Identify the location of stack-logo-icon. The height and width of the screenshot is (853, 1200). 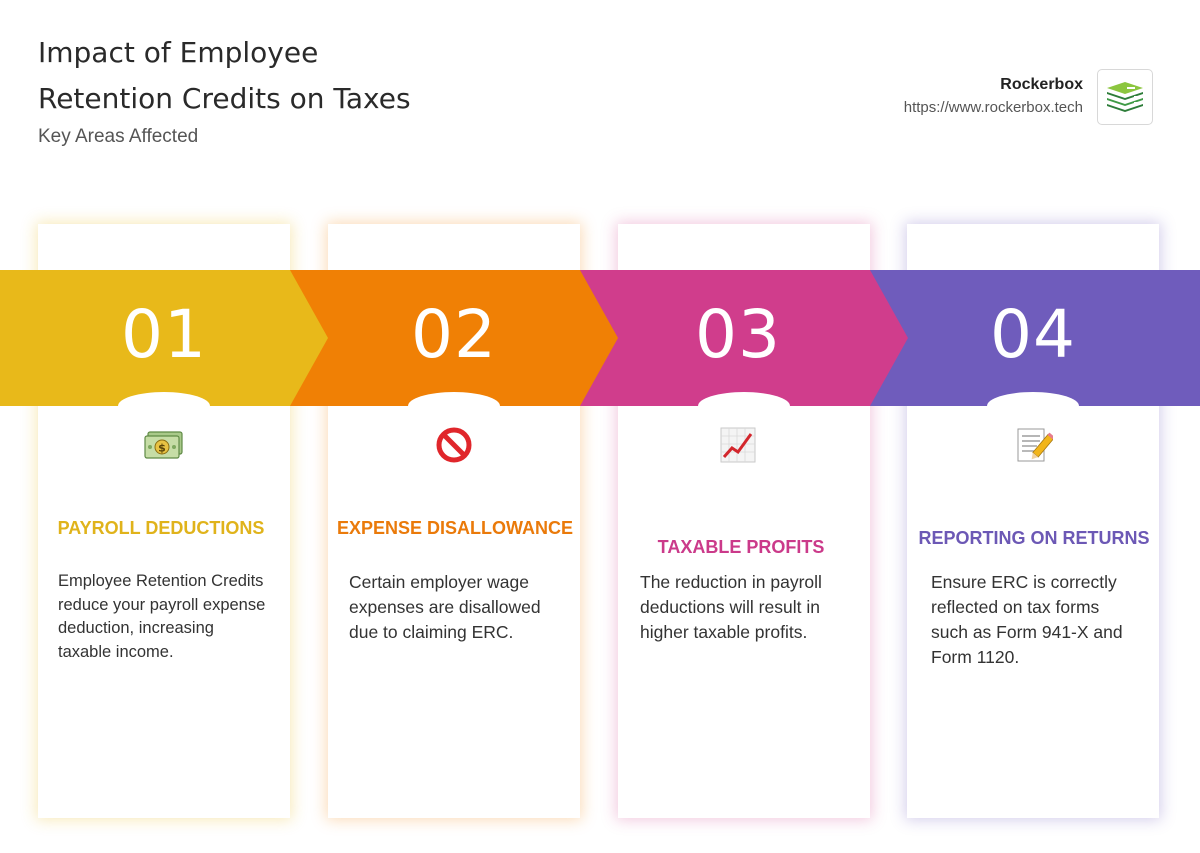
(1125, 97).